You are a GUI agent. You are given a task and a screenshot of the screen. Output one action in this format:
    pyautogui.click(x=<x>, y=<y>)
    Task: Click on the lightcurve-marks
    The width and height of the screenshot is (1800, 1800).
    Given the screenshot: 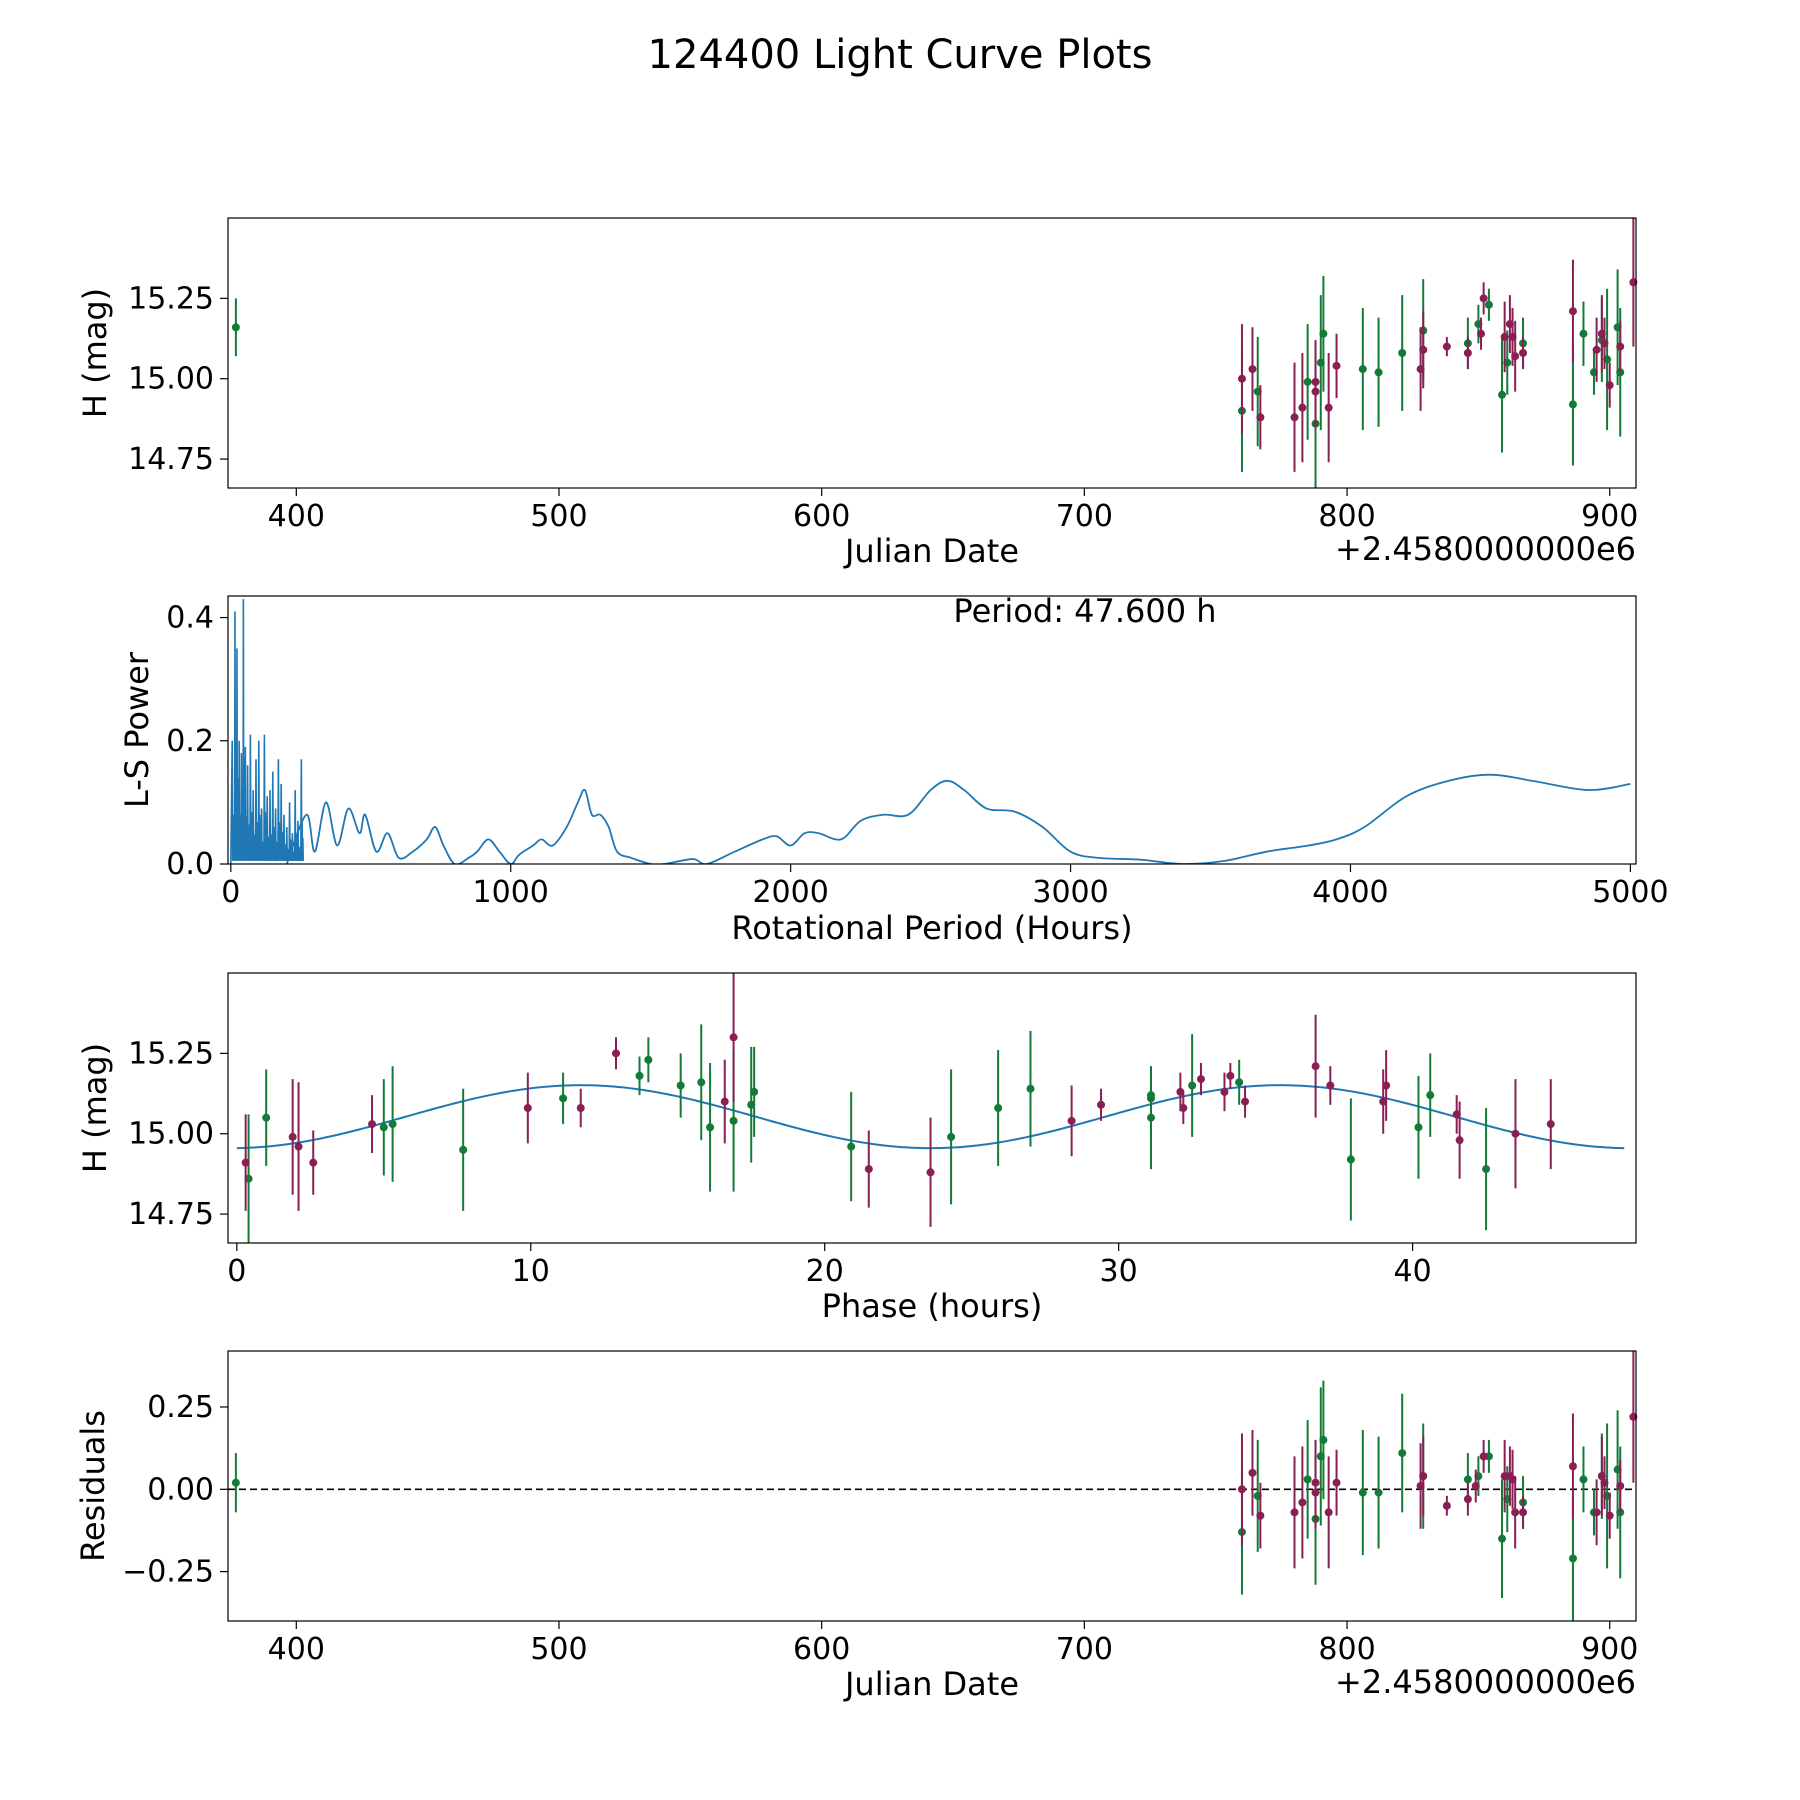 What is the action you would take?
    pyautogui.click(x=934, y=353)
    